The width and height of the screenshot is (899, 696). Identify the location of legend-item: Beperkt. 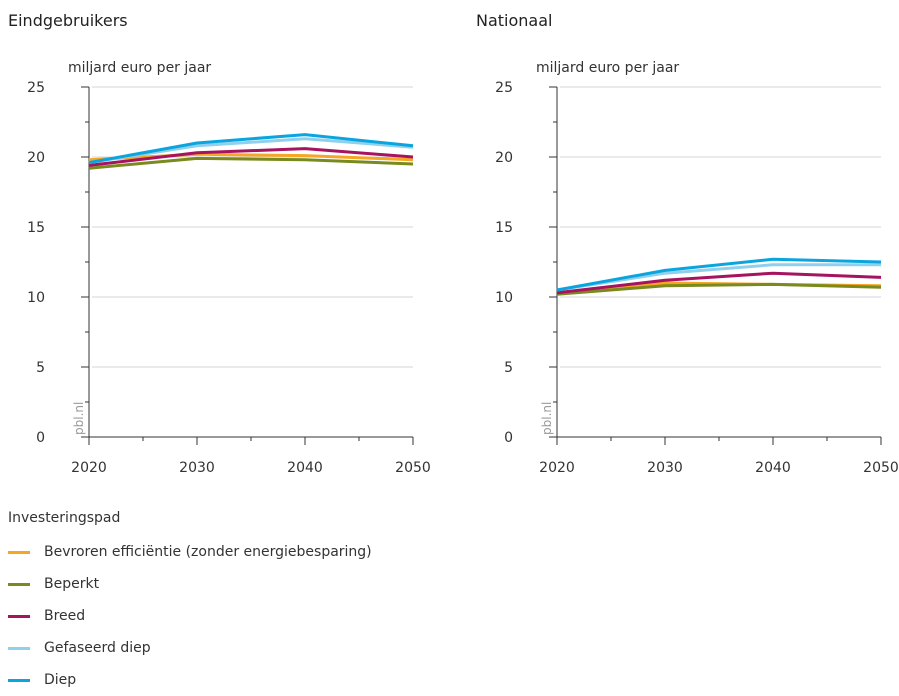
(190, 584).